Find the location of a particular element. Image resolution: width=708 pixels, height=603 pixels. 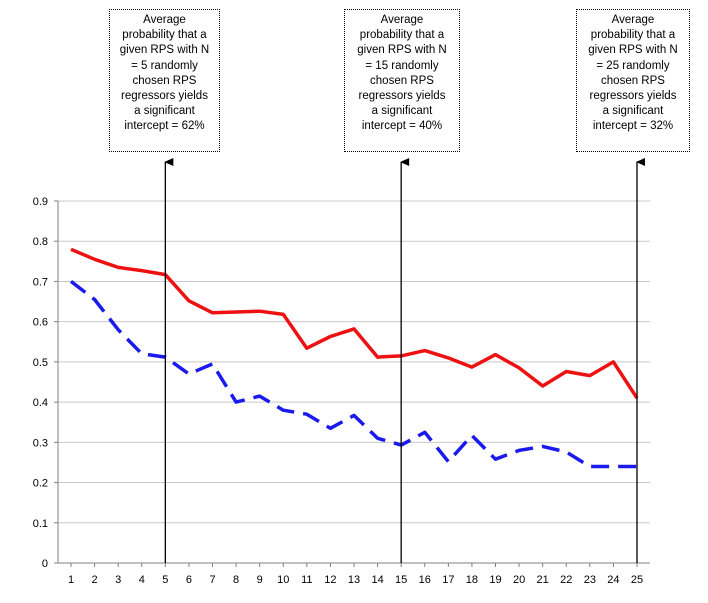

y-tick-label: 0.7 is located at coordinates (40, 282).